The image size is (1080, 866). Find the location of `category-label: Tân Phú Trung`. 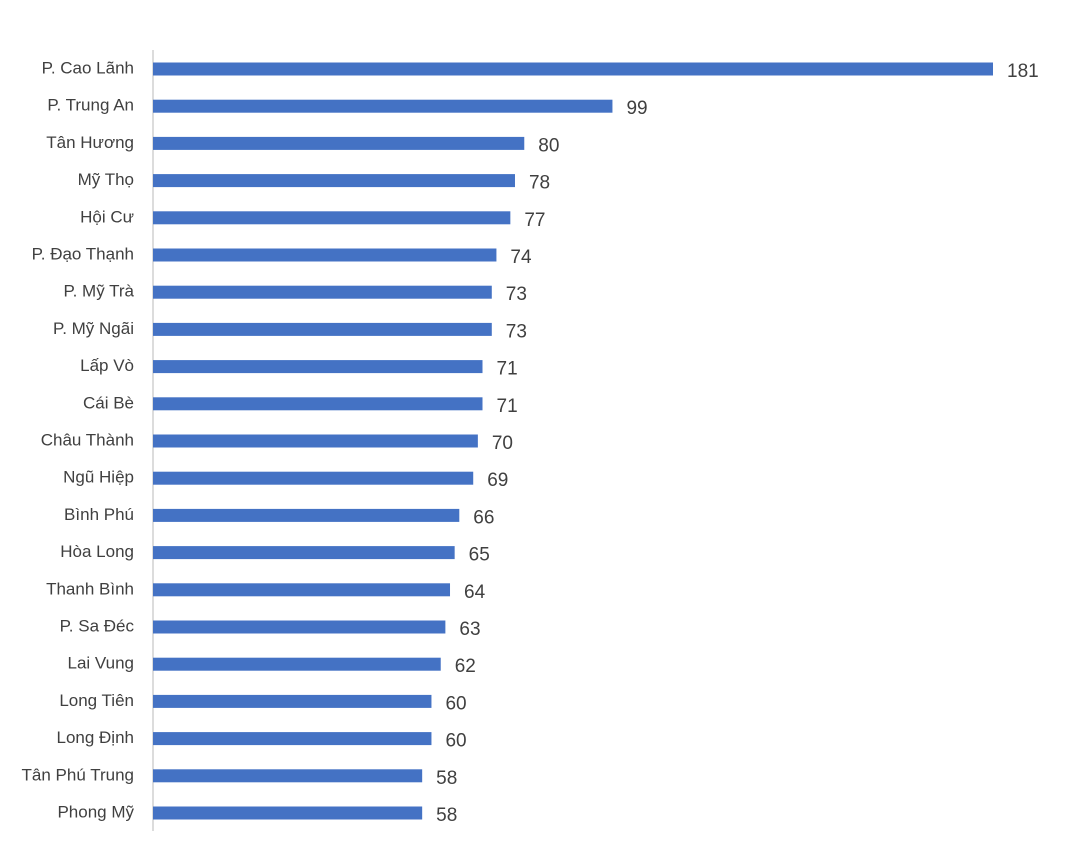

category-label: Tân Phú Trung is located at coordinates (78, 774).